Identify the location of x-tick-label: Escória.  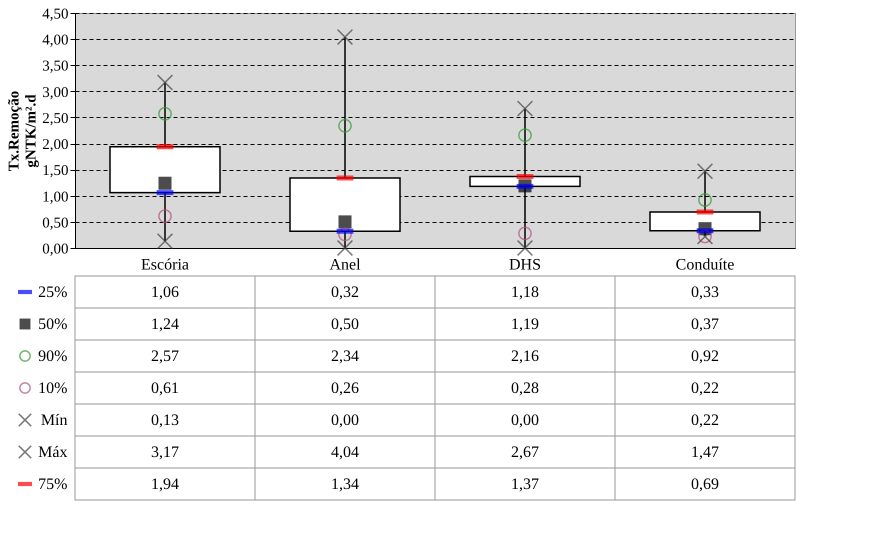
(165, 265).